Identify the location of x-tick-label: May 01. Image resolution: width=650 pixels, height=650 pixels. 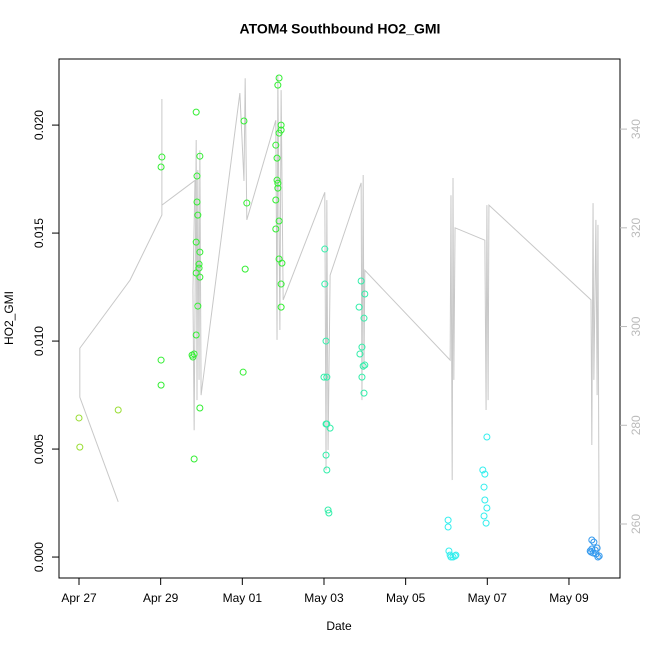
(243, 598).